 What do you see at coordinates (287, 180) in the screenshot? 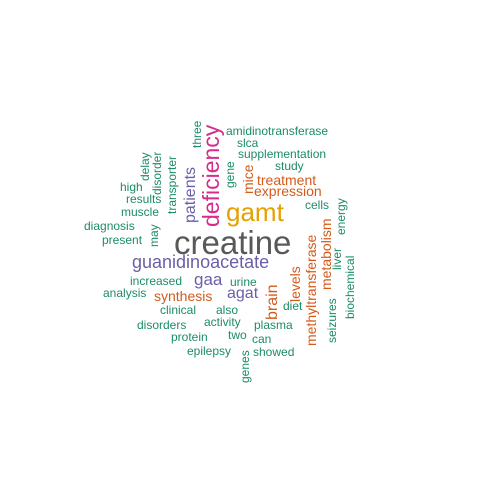
I see `word-treatment: treatment` at bounding box center [287, 180].